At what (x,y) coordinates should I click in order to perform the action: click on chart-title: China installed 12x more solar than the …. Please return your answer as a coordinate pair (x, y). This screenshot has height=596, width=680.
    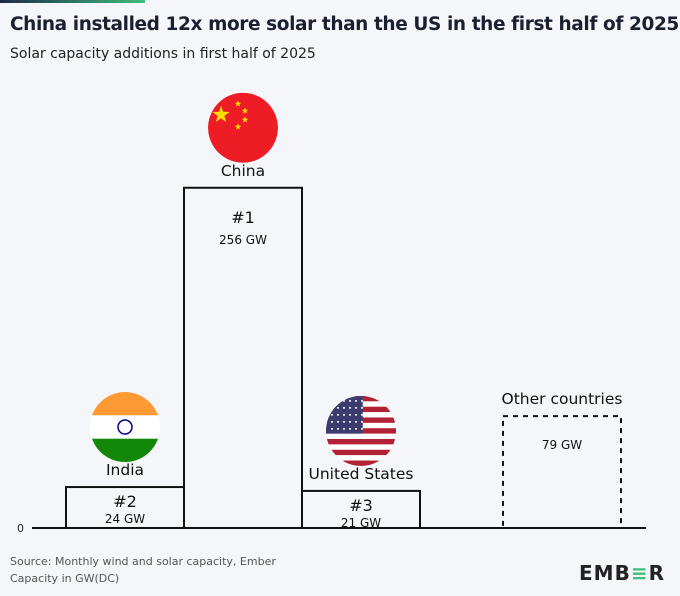
    Looking at the image, I should click on (344, 24).